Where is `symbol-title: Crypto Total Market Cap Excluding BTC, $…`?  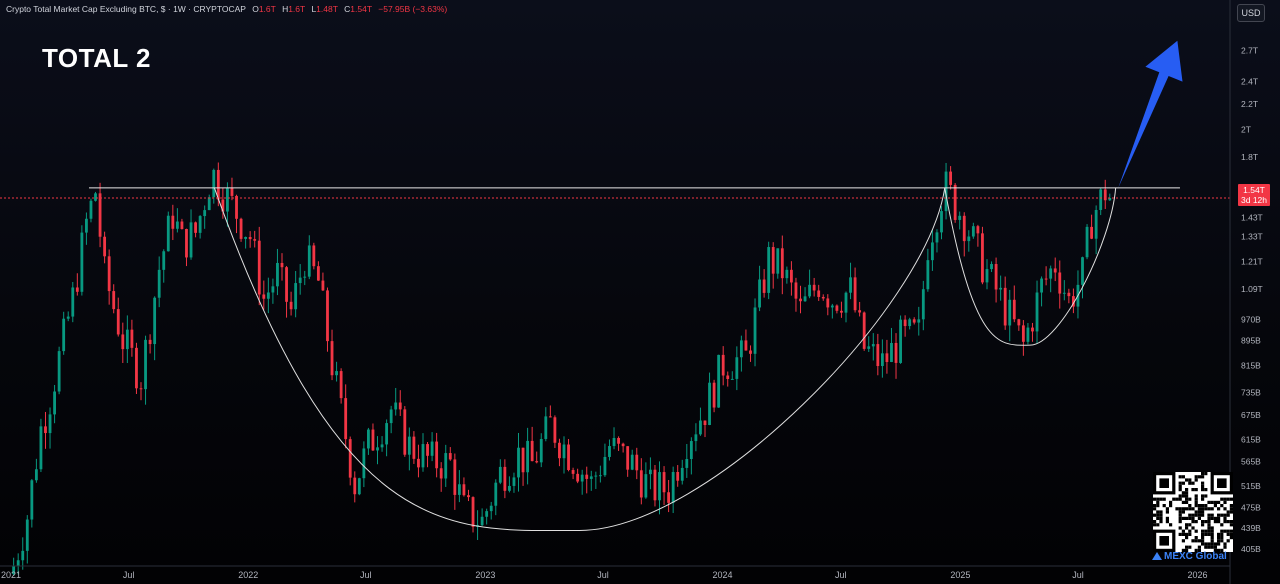
symbol-title: Crypto Total Market Cap Excluding BTC, $… is located at coordinates (126, 9).